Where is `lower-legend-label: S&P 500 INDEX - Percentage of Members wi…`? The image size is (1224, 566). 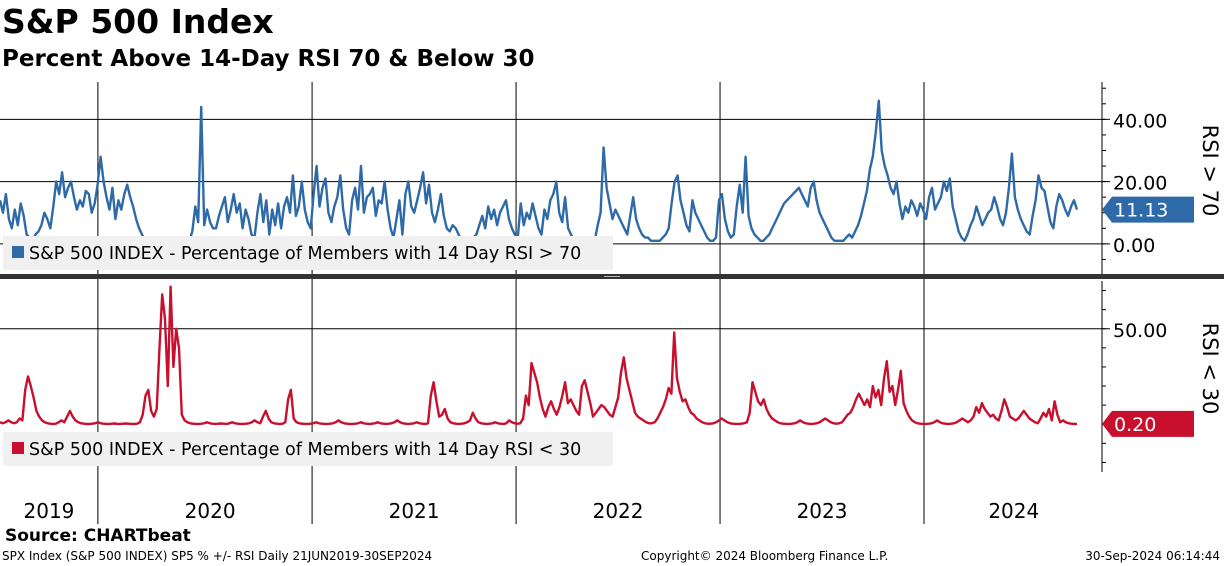 lower-legend-label: S&P 500 INDEX - Percentage of Members wi… is located at coordinates (305, 450).